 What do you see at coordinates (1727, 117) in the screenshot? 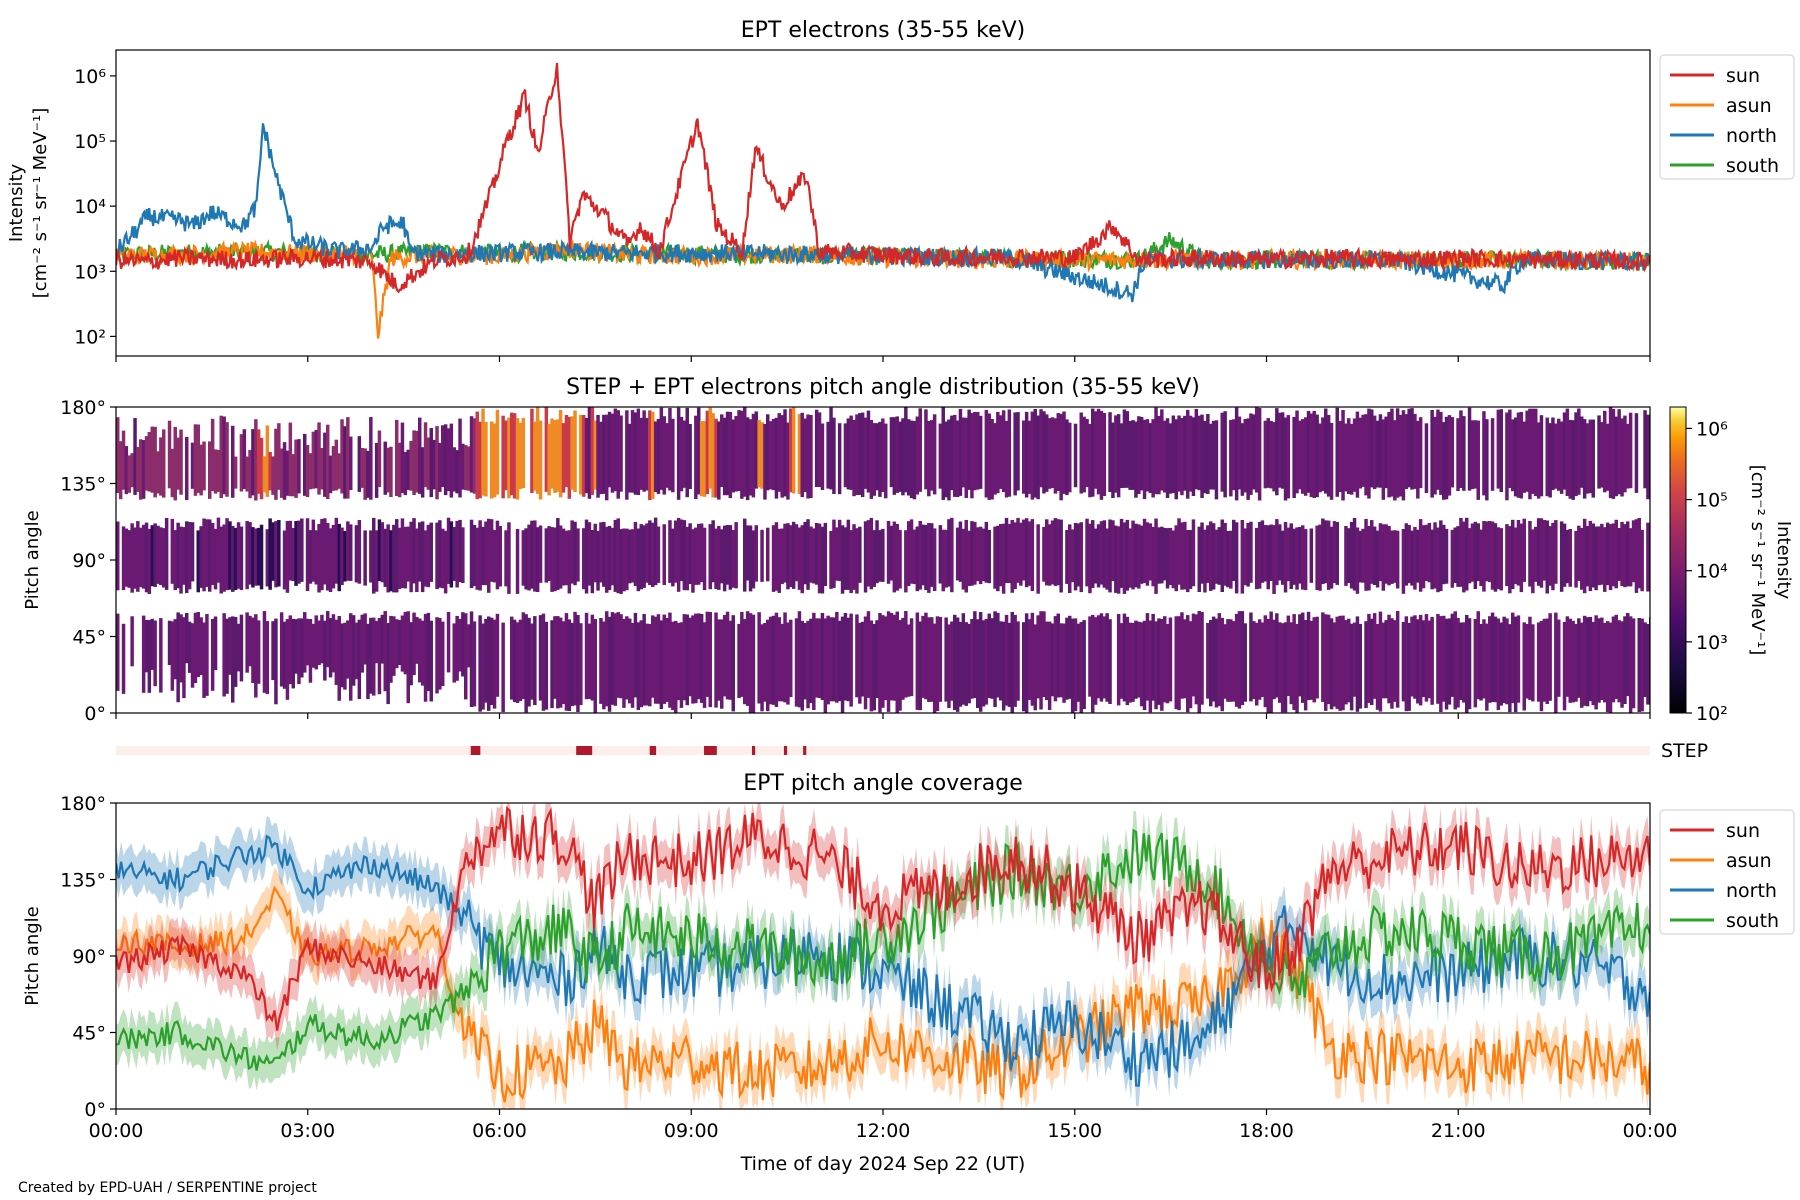
I see `legend-box` at bounding box center [1727, 117].